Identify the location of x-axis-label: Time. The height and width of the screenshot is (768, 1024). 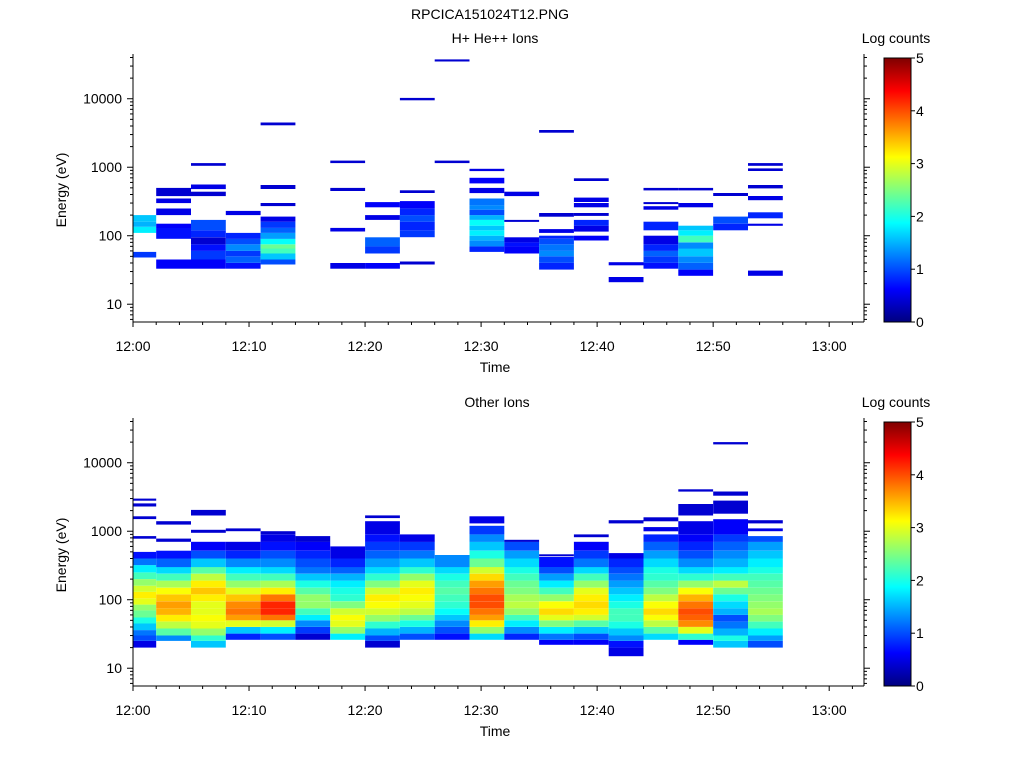
(495, 731).